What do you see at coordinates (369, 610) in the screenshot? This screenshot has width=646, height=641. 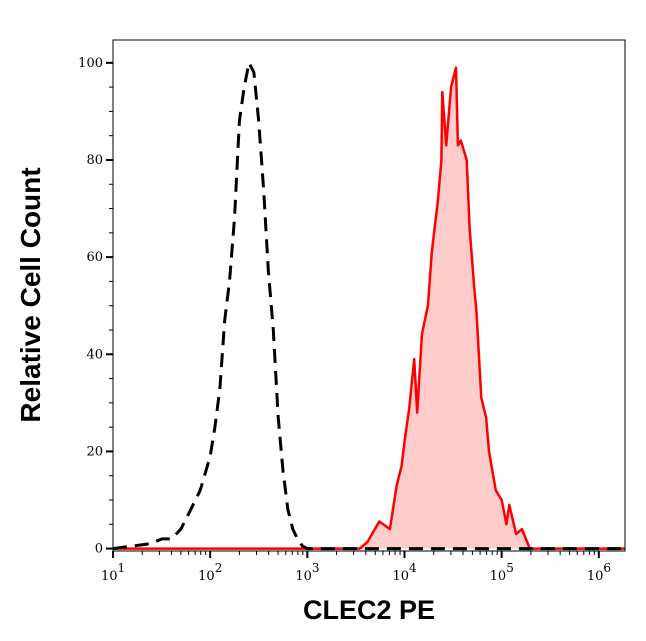 I see `x-axis-title: CLEC2 PE` at bounding box center [369, 610].